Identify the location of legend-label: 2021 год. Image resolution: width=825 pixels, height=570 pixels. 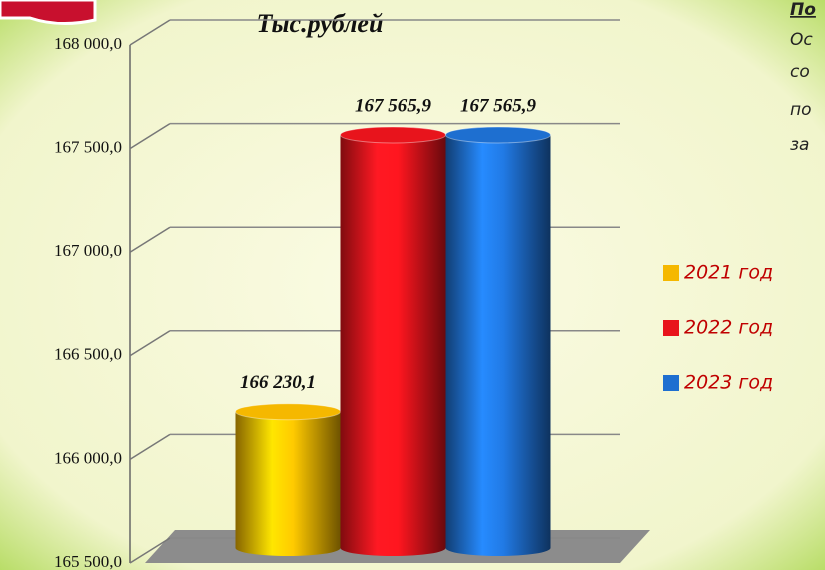
(728, 273).